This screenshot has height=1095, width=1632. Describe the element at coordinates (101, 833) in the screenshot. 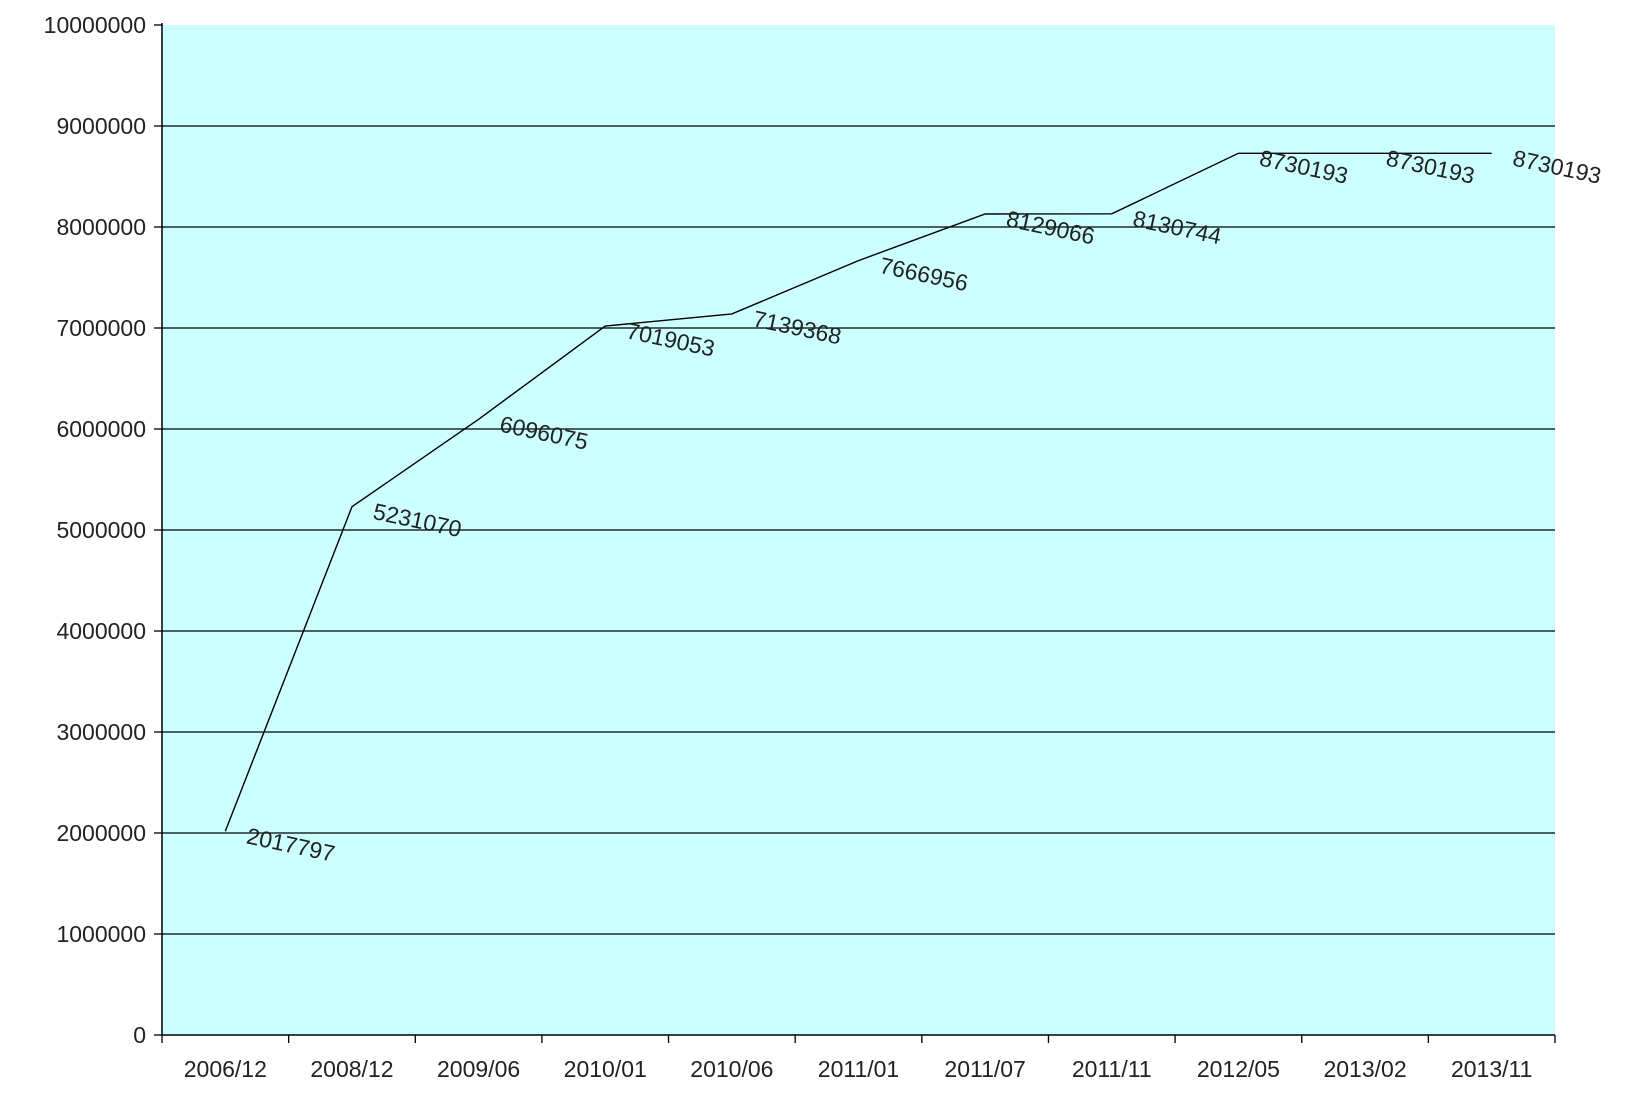

I see `y-tick-label: 2000000` at that location.